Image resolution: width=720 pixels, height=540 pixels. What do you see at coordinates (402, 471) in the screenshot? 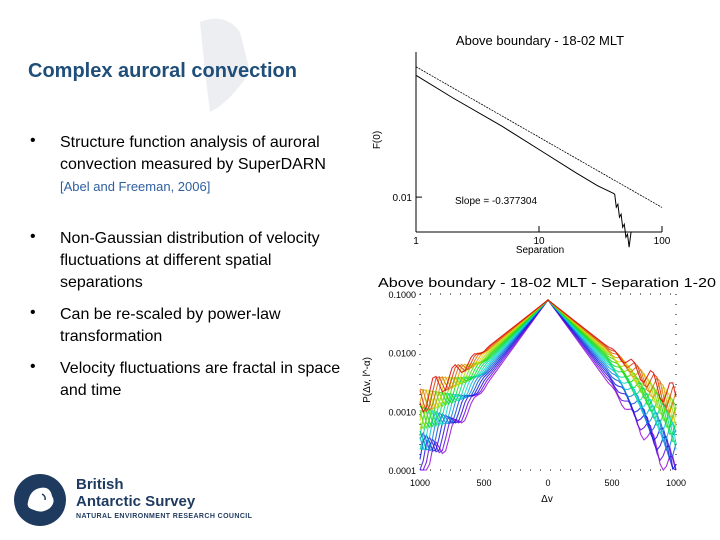
I see `chart2-y-tick-label: 0.0001` at bounding box center [402, 471].